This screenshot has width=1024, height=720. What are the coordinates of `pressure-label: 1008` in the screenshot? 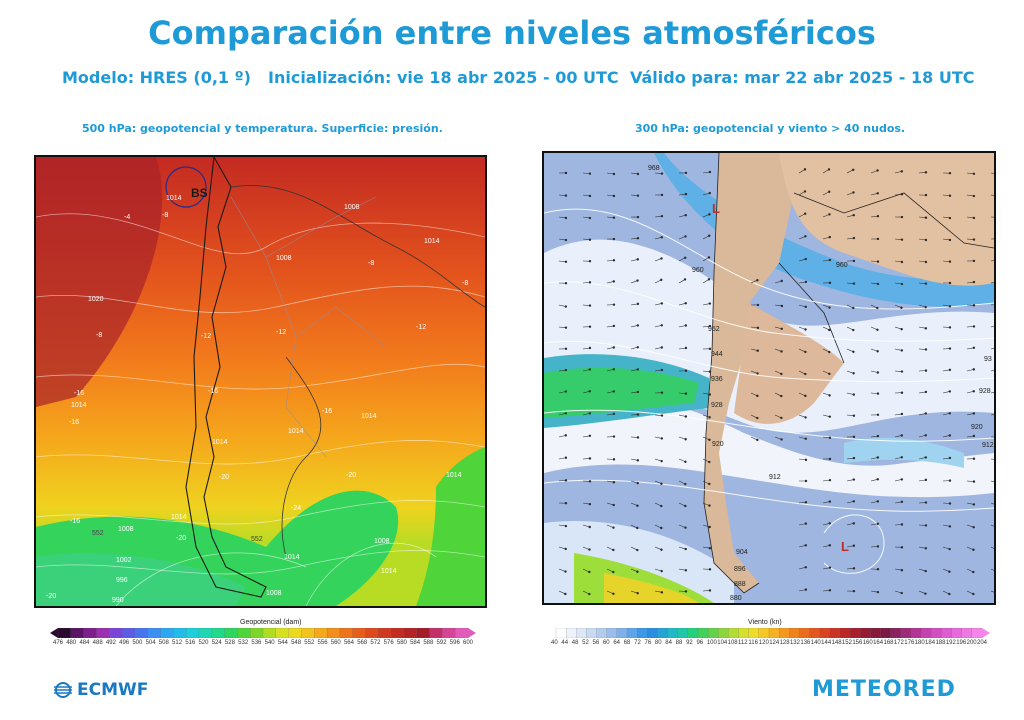 It's located at (382, 541).